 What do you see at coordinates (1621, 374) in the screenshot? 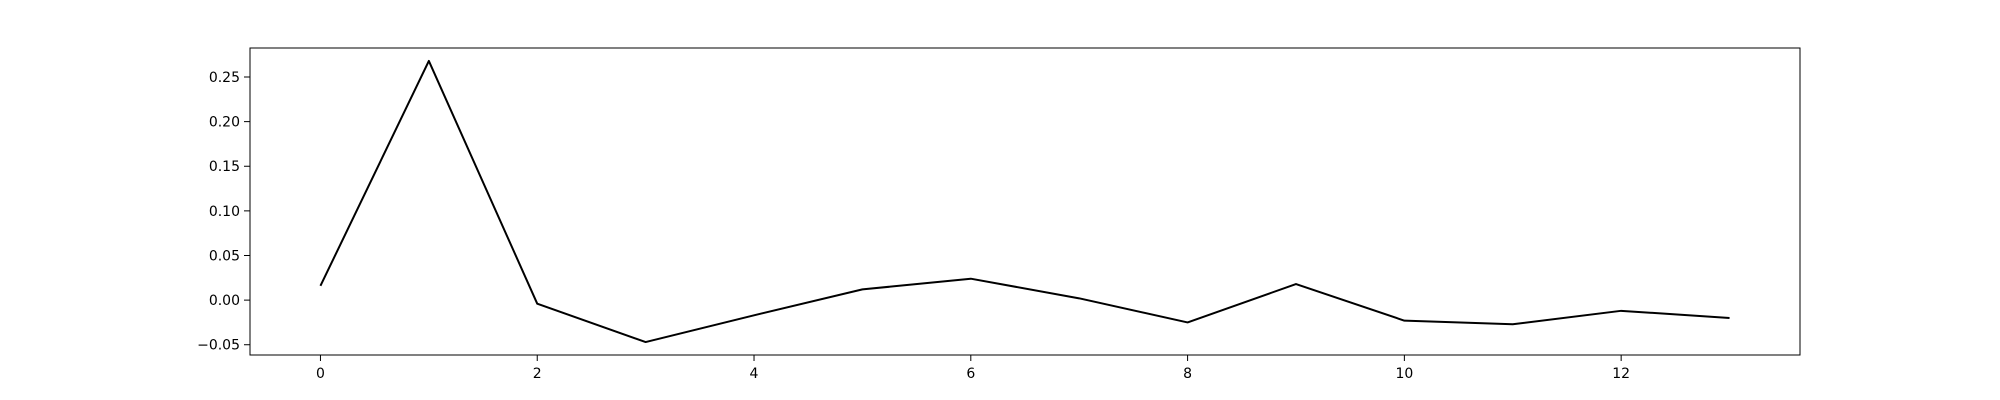
I see `x-tick-label: 12` at bounding box center [1621, 374].